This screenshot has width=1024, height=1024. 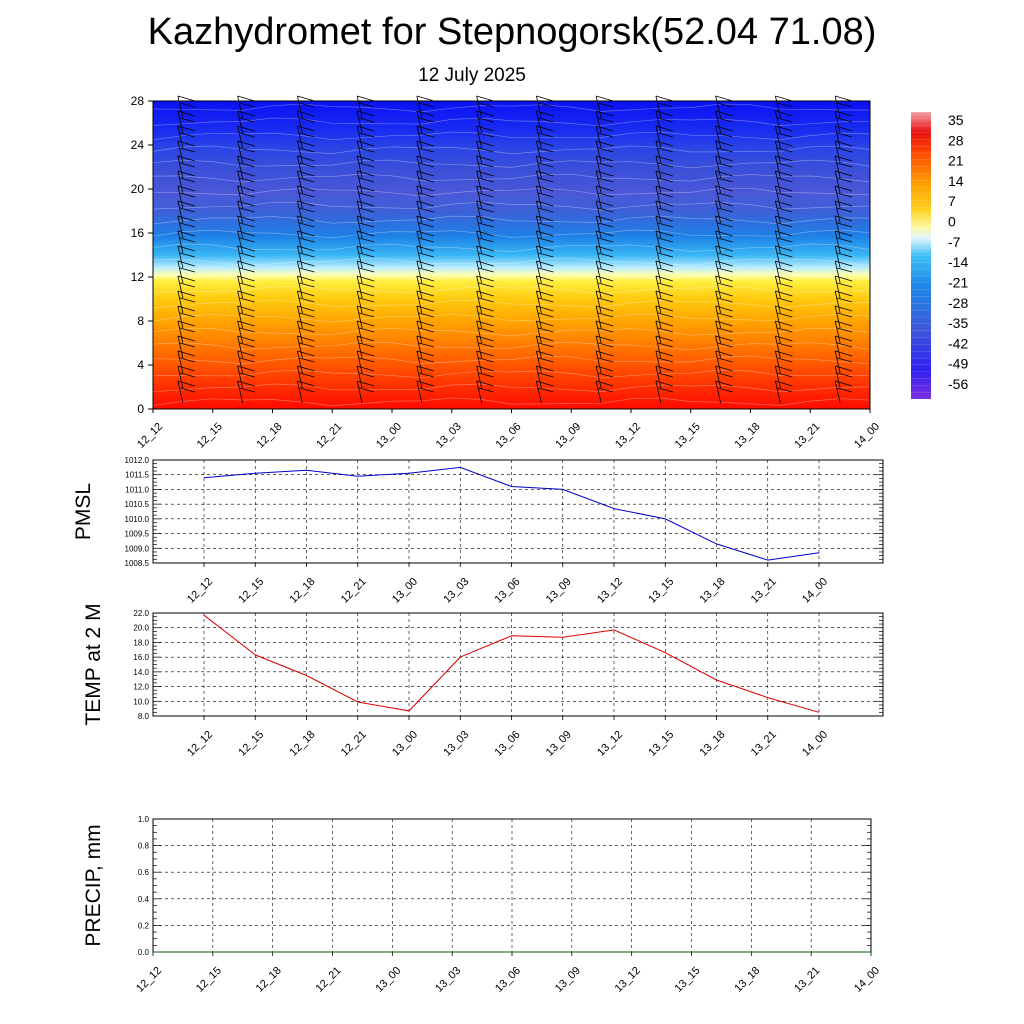 What do you see at coordinates (568, 980) in the screenshot?
I see `xtick-label: 13_09` at bounding box center [568, 980].